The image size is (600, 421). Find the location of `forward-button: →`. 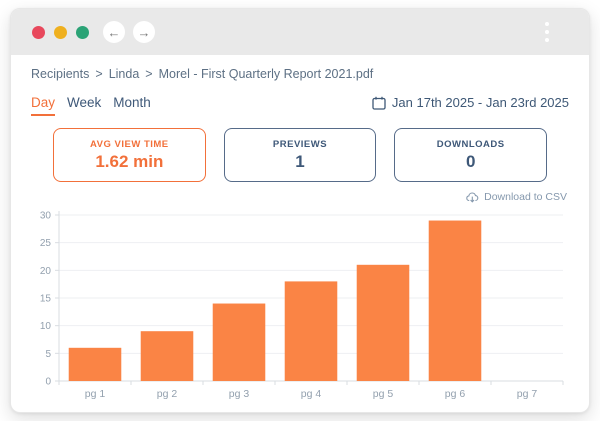

forward-button: → is located at coordinates (144, 32).